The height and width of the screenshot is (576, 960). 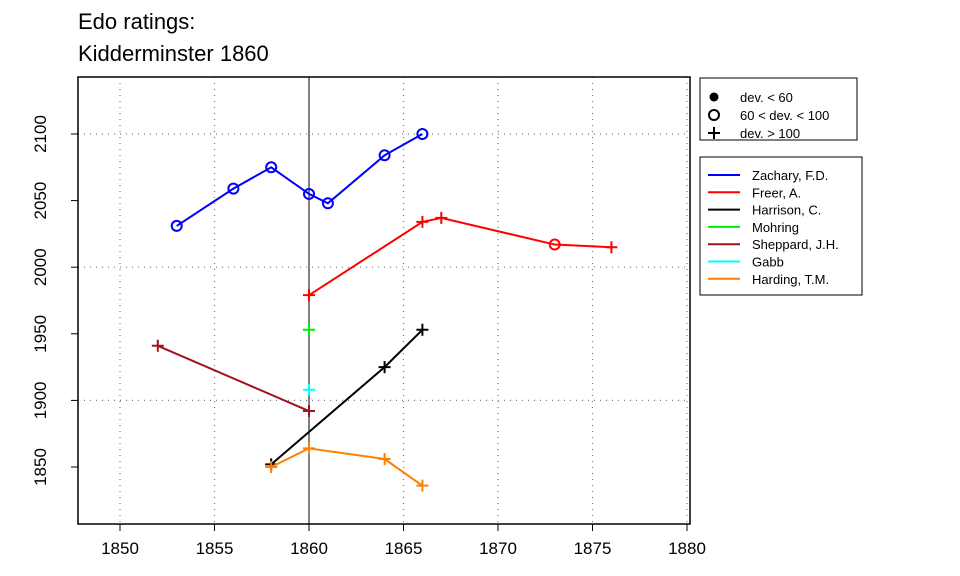 I want to click on x-tick-label: 1855, so click(x=215, y=548).